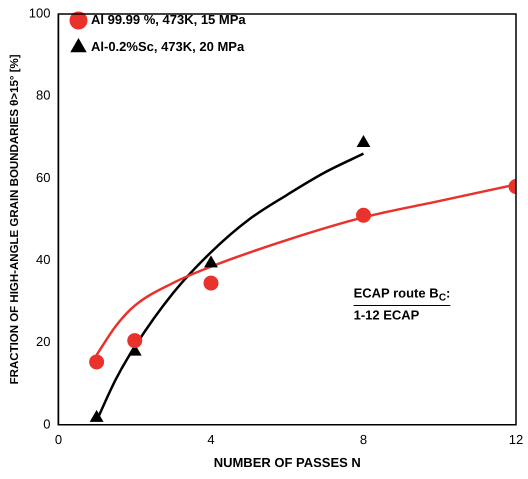  What do you see at coordinates (39, 13) in the screenshot?
I see `y-tick-label: 100` at bounding box center [39, 13].